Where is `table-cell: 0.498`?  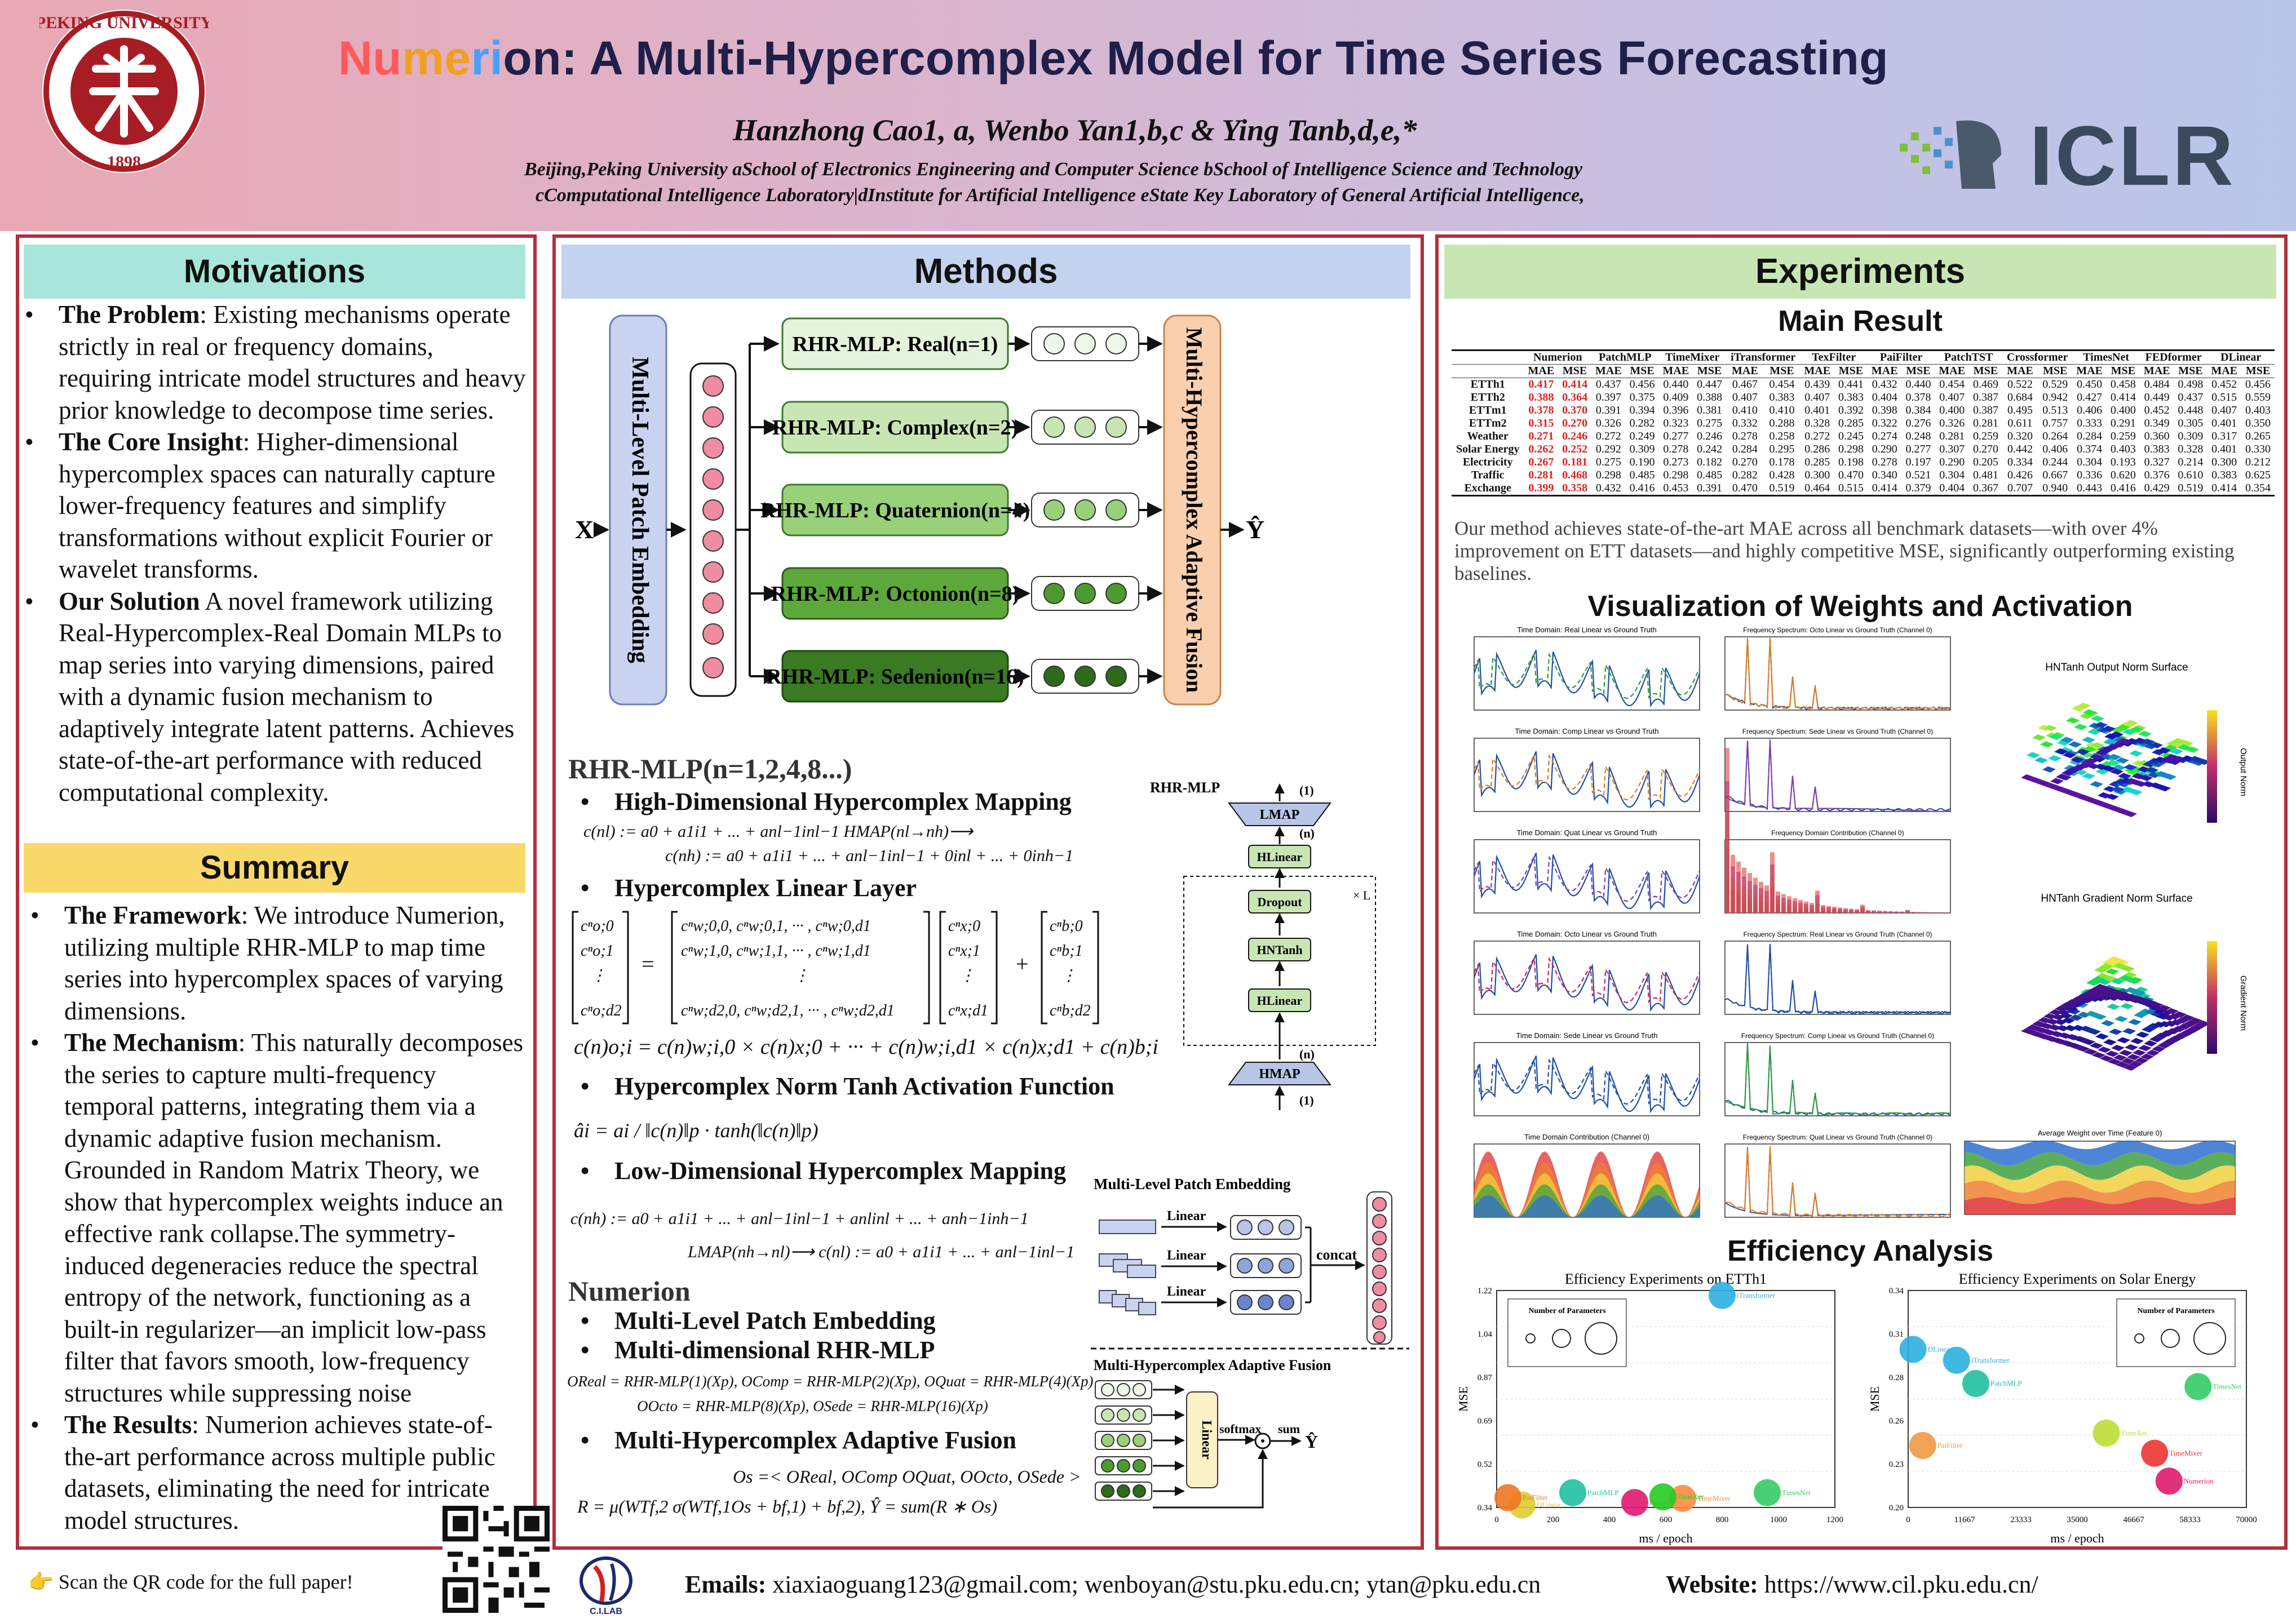
table-cell: 0.498 is located at coordinates (2191, 384).